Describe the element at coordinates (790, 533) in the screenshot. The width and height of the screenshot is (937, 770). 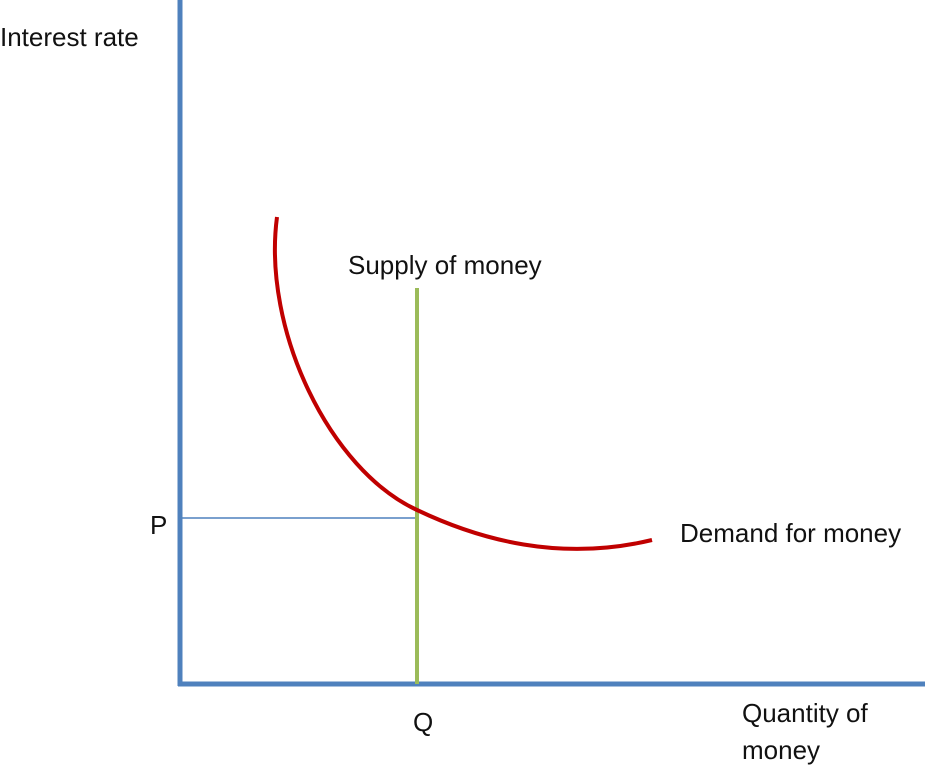
I see `demand-label: Demand for money` at that location.